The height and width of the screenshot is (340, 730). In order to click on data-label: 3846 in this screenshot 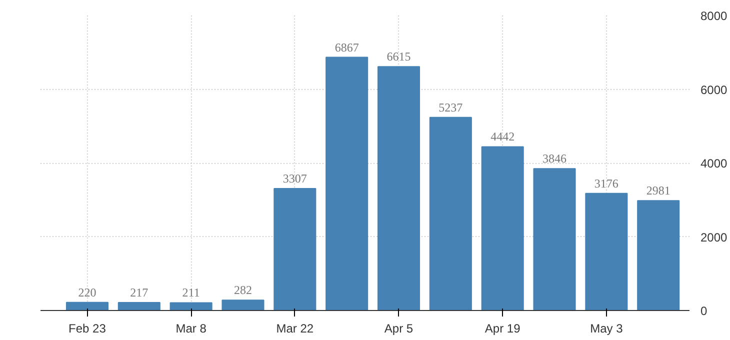, I will do `click(554, 159)`.